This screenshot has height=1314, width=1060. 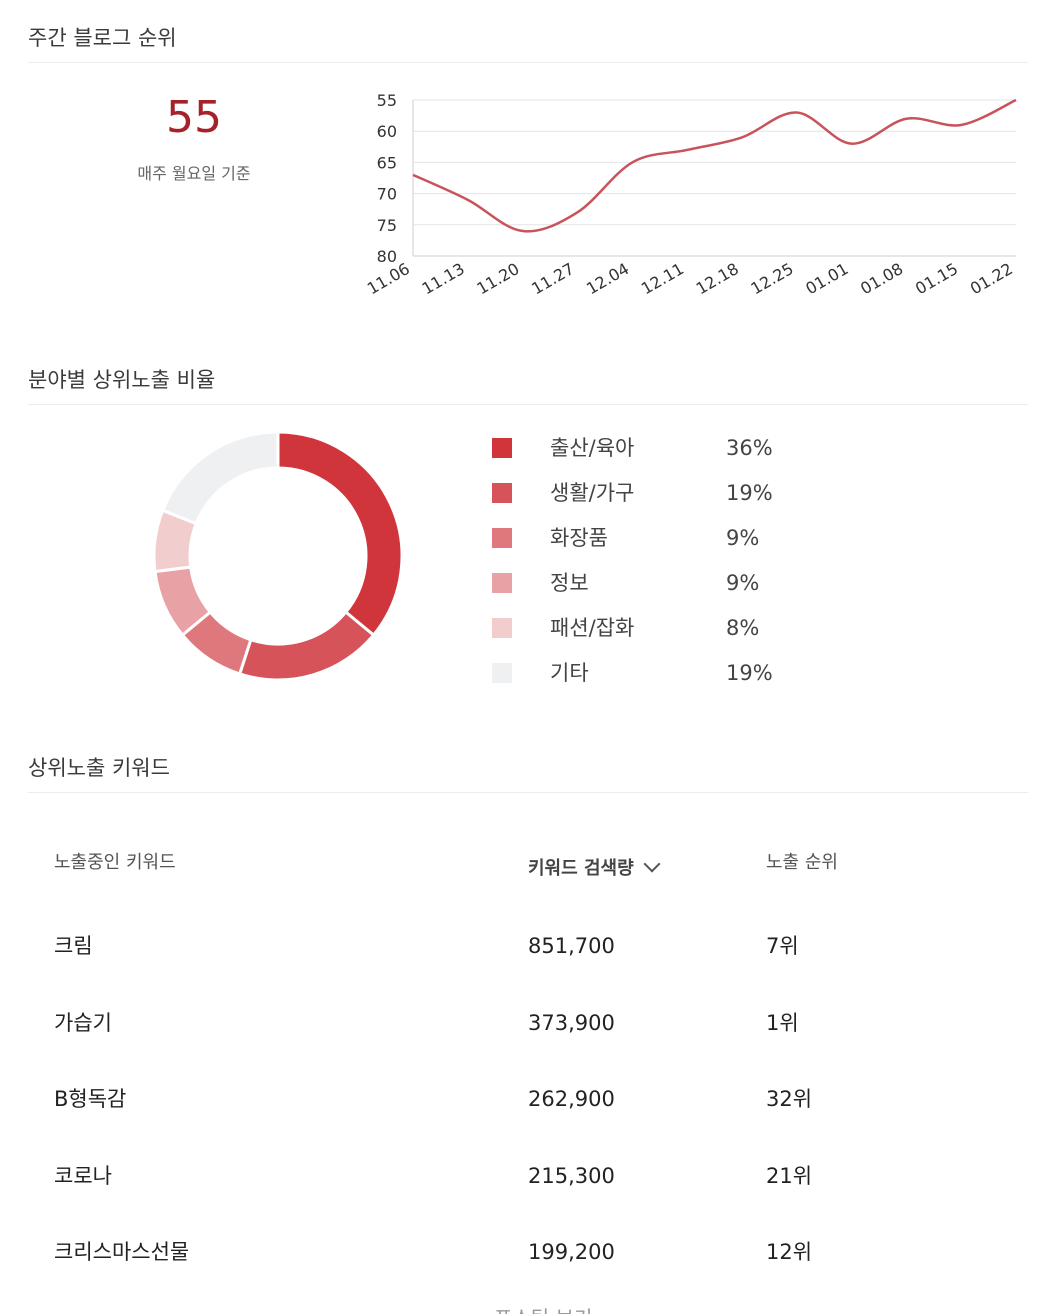 I want to click on legend-label: 생활/가구, so click(x=592, y=493).